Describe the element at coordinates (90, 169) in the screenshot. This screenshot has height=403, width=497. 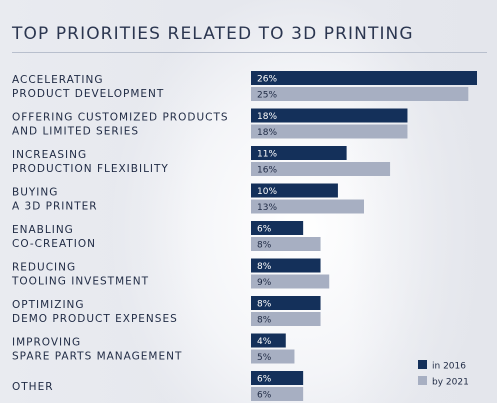
I see `category-label: PRODUCTION FLEXIBILITY` at that location.